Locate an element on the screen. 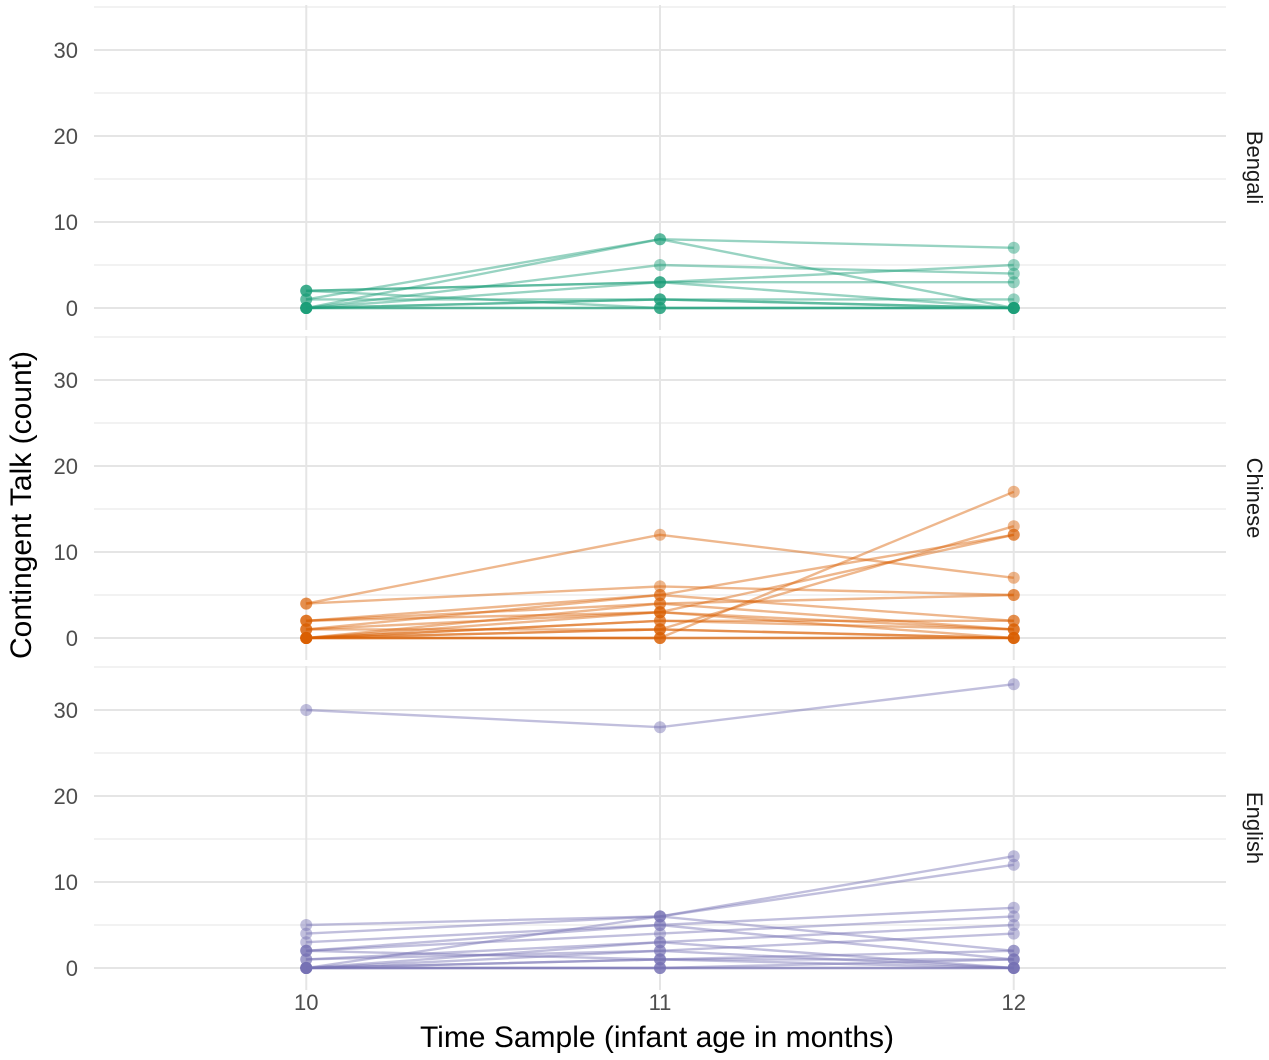 The image size is (1269, 1060). x-tick-label: 12 is located at coordinates (1014, 1002).